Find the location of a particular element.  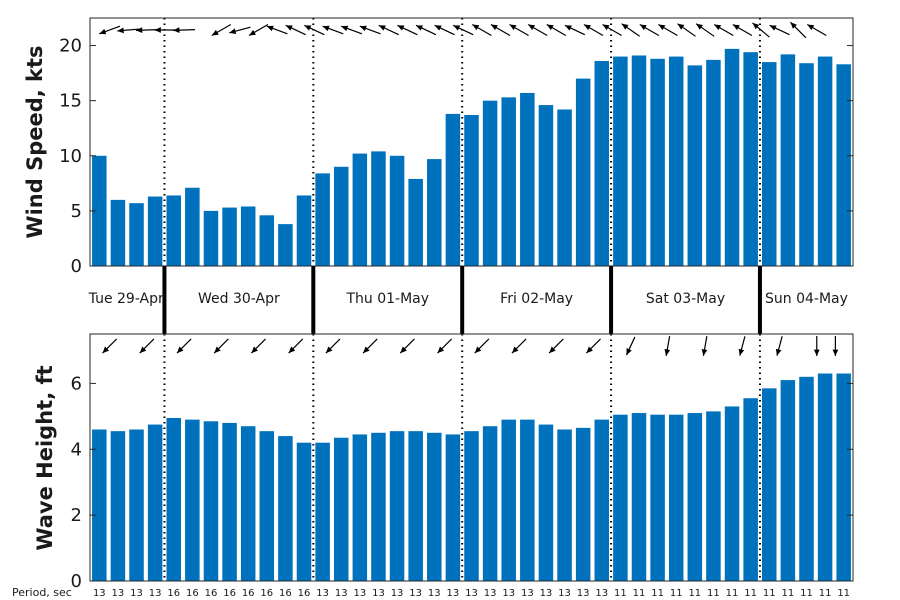

wind-ytick-label: 15 is located at coordinates (70, 101).